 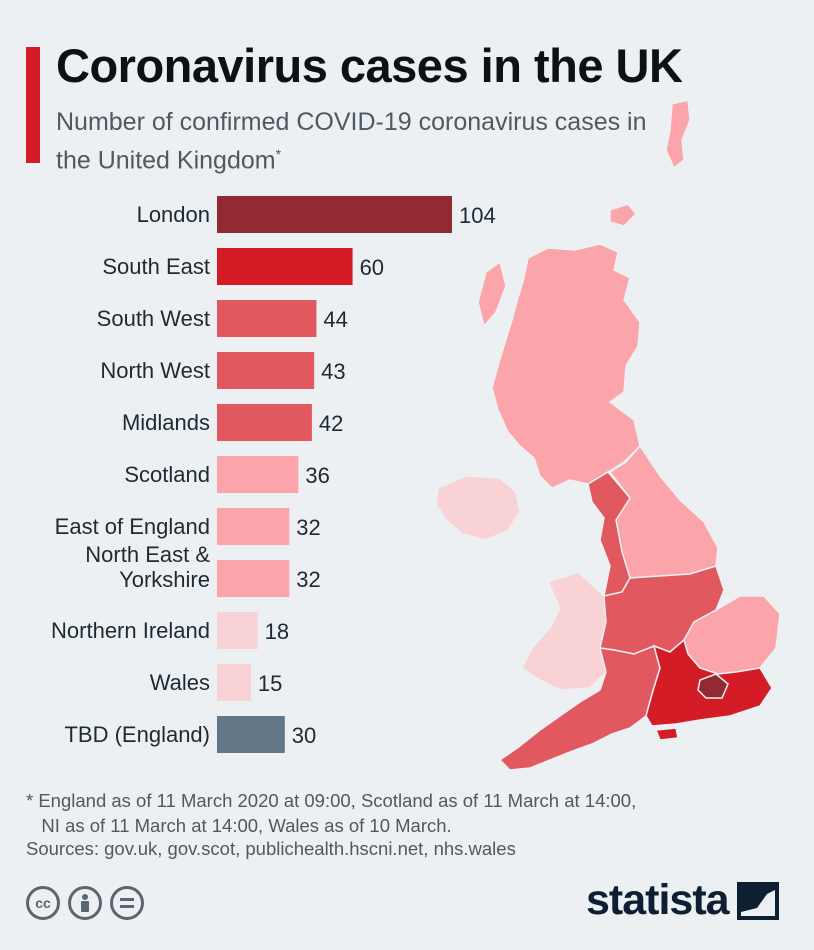 I want to click on value-label-south-west: 44, so click(x=335, y=319).